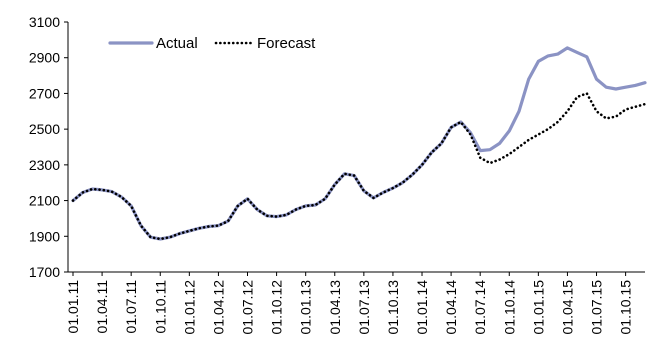 The height and width of the screenshot is (358, 647). I want to click on y-tick-label: 2100, so click(44, 201).